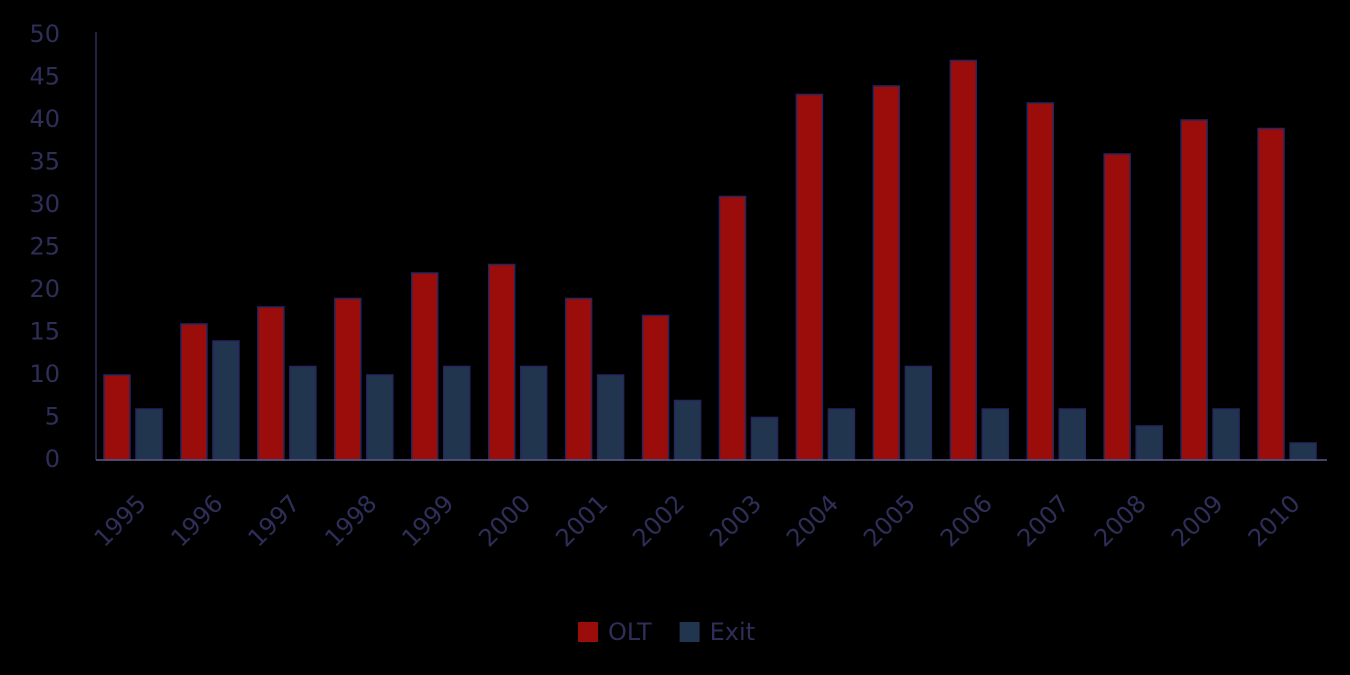 The width and height of the screenshot is (1350, 675). Describe the element at coordinates (630, 632) in the screenshot. I see `legend-label: OLT` at that location.